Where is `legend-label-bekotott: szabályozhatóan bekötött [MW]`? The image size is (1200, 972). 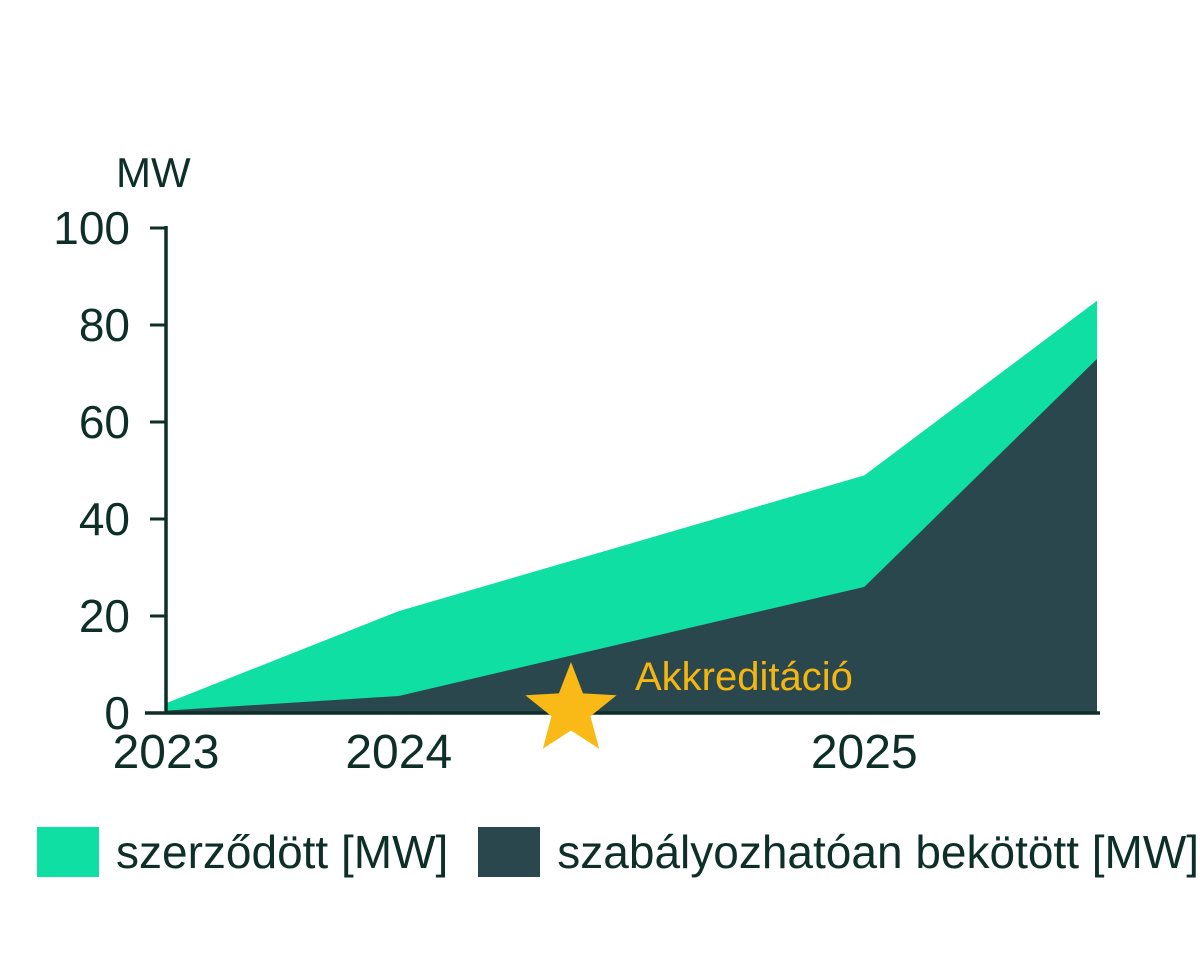
legend-label-bekotott: szabályozhatóan bekötött [MW] is located at coordinates (878, 852).